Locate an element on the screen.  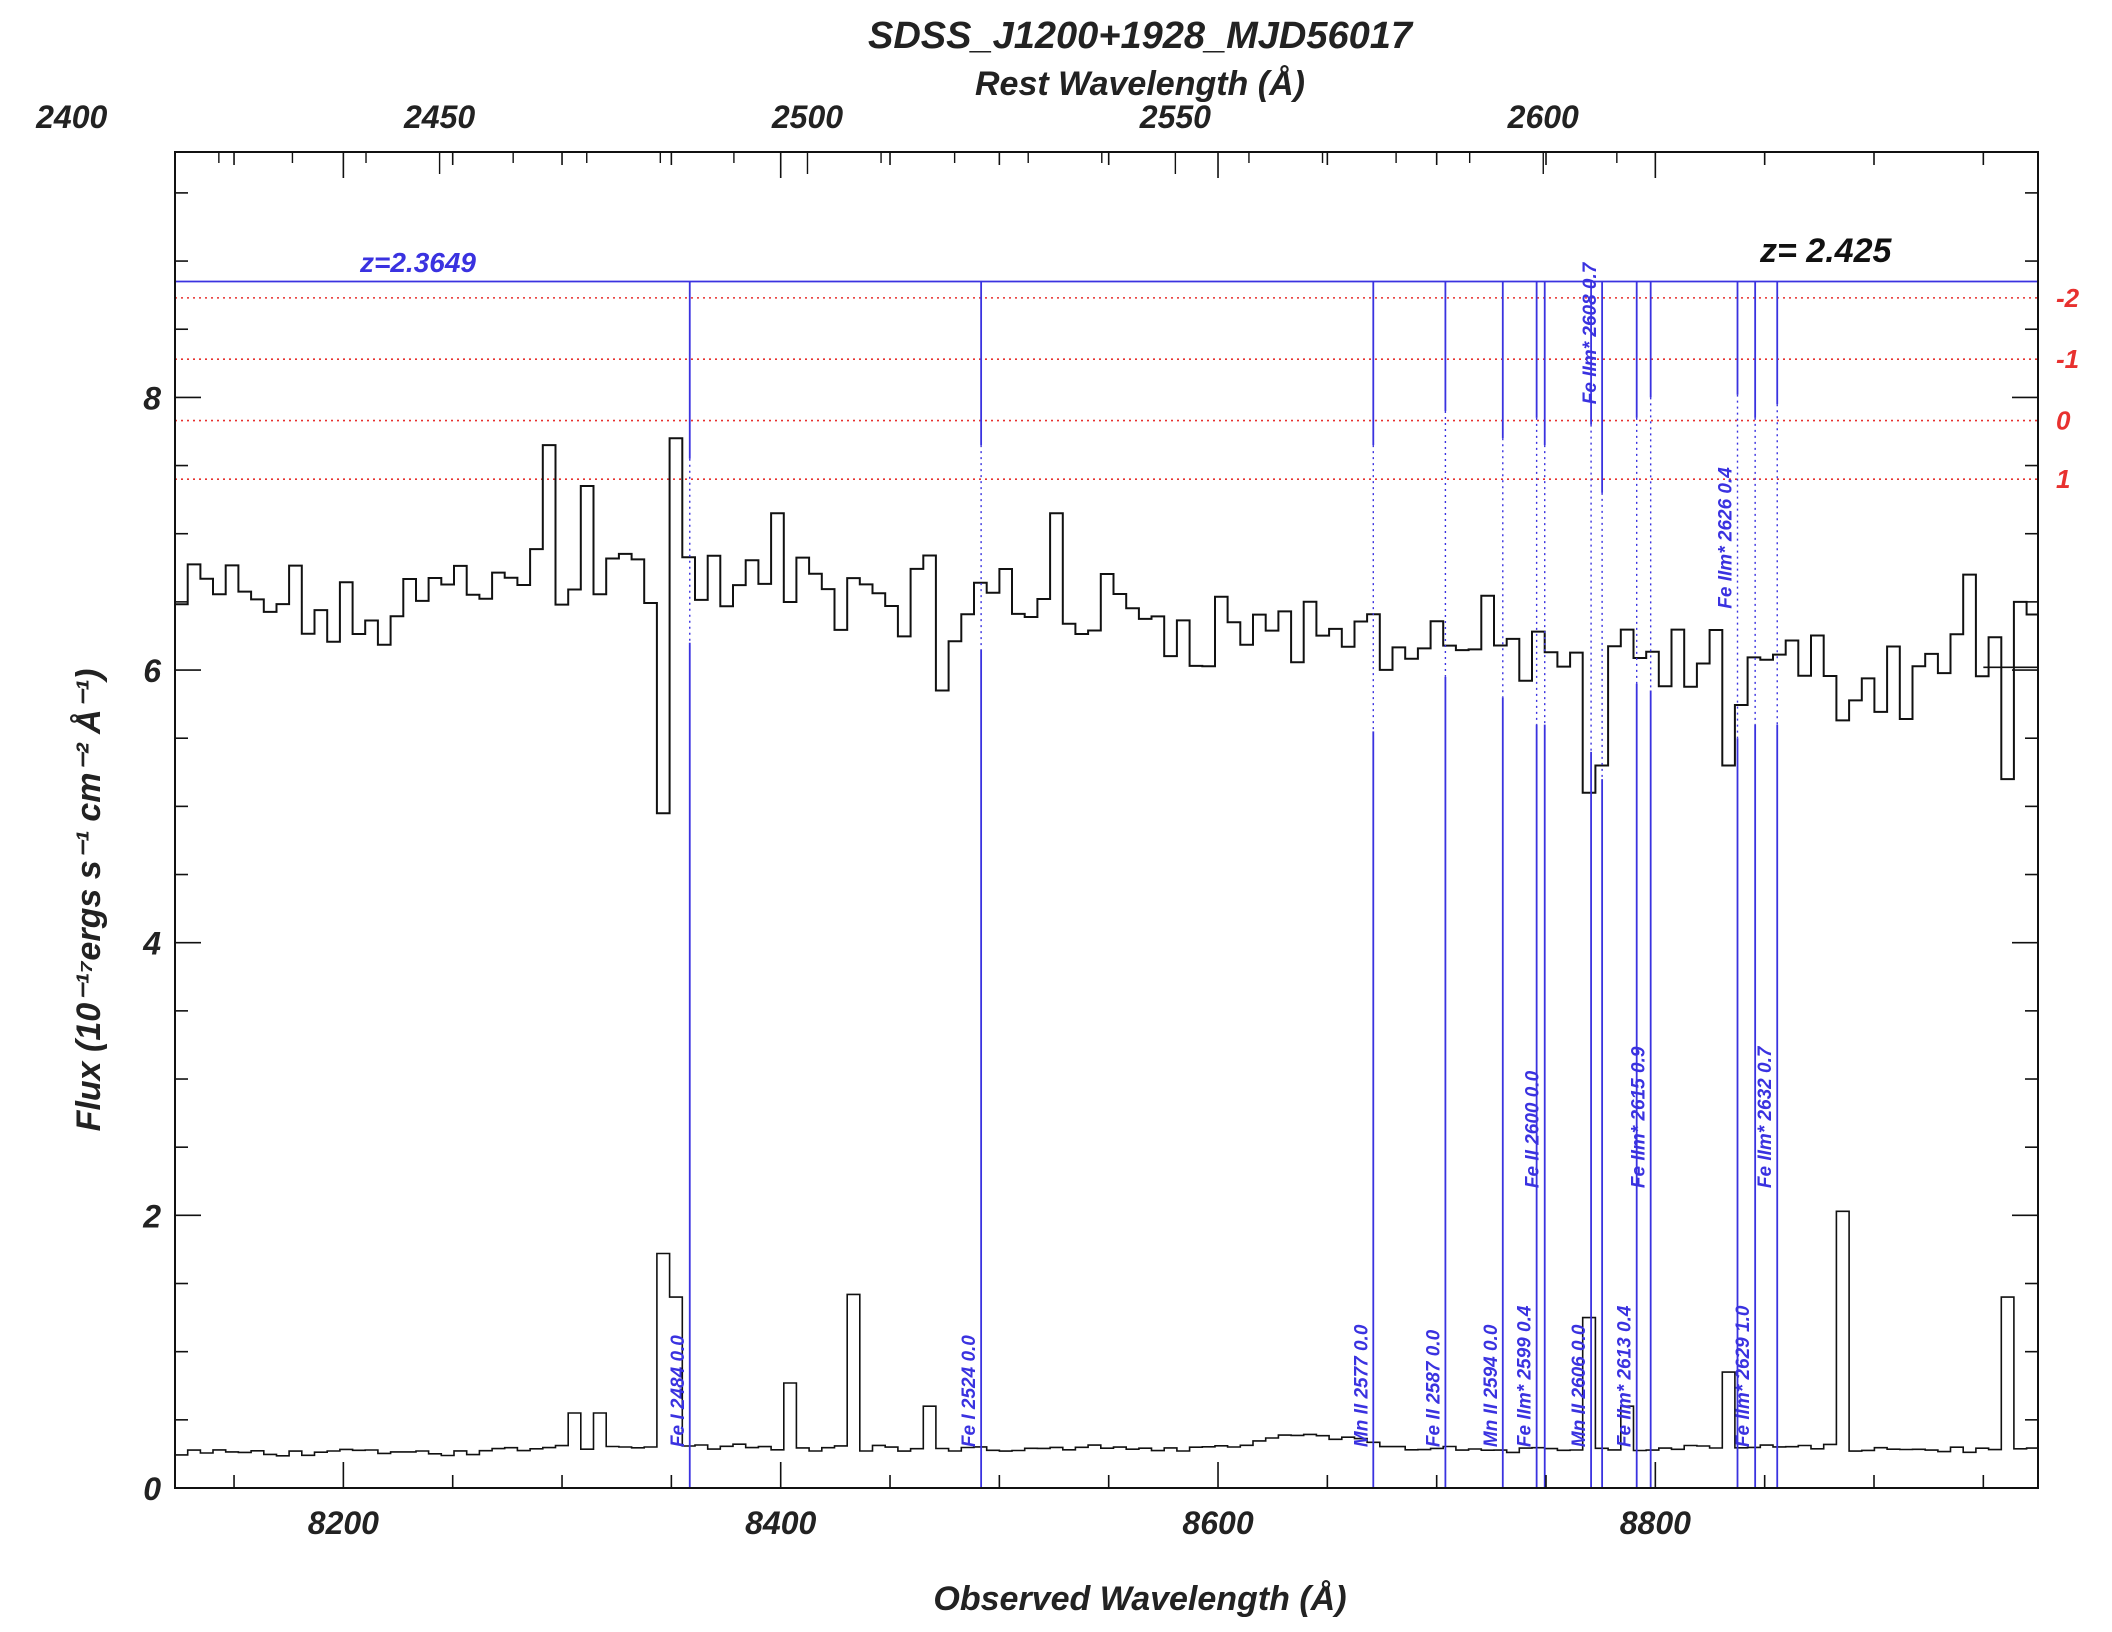
absorption-line-label: Mn II 2606 0.0 is located at coordinates (1579, 1385).